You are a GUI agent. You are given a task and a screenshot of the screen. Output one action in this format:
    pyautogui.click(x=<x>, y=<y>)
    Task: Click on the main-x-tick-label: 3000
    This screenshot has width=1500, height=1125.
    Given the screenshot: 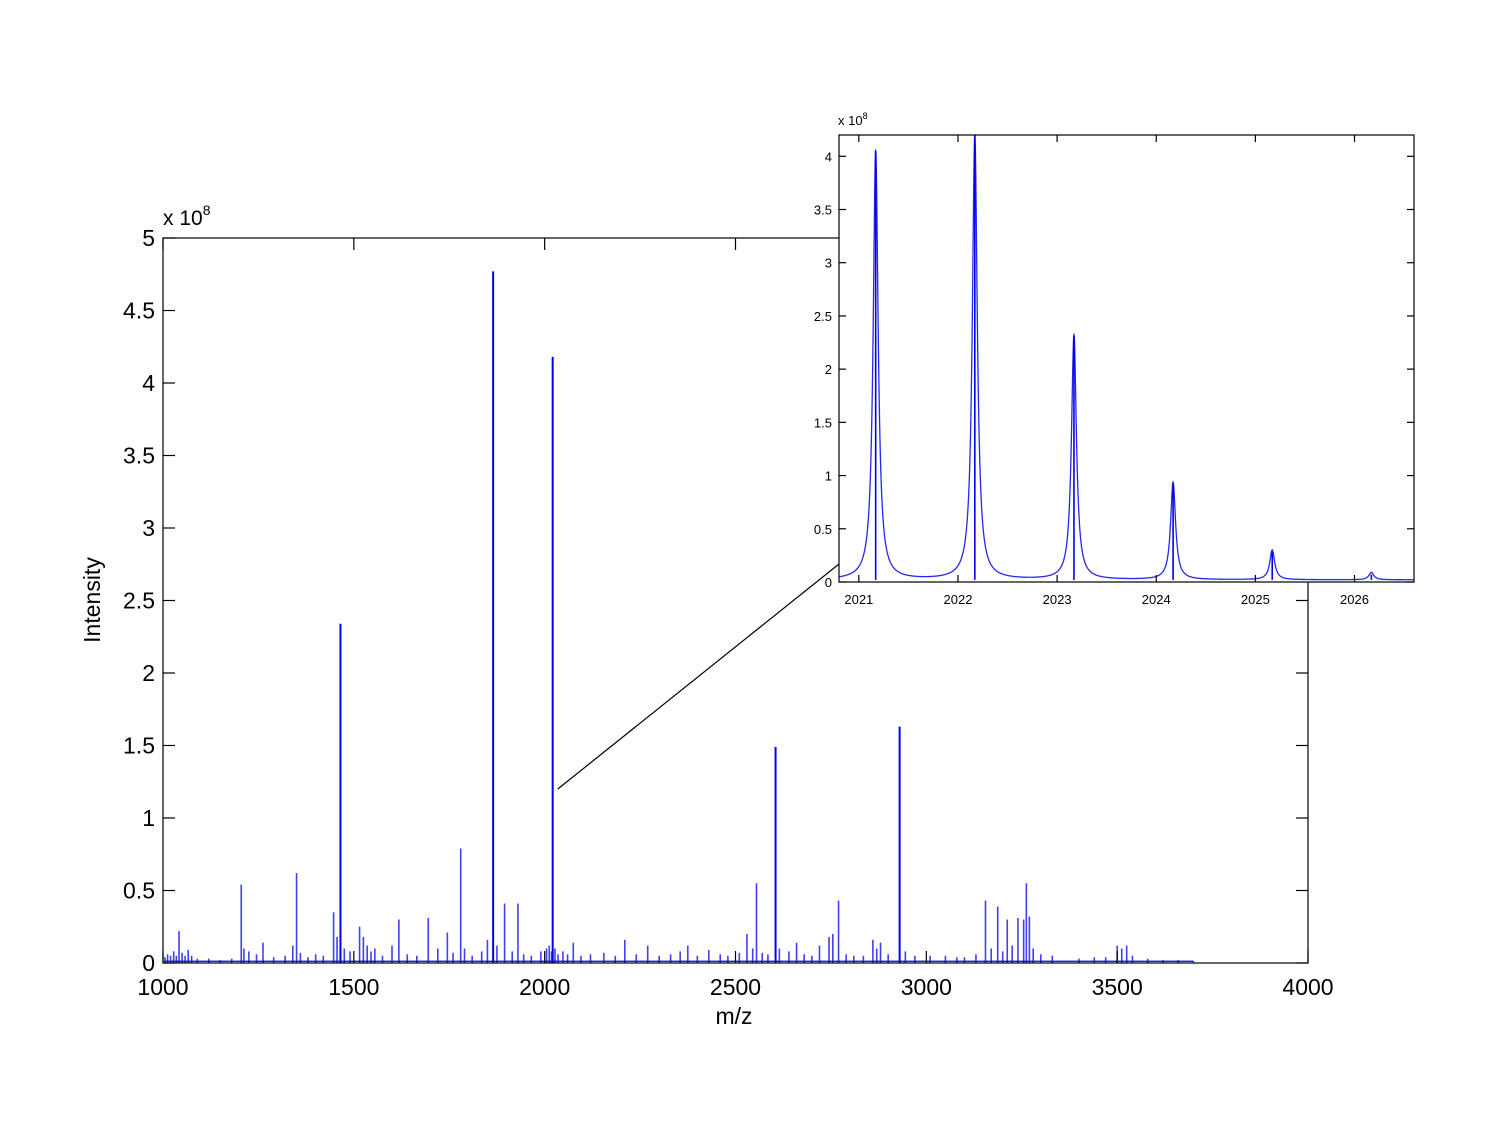 What is the action you would take?
    pyautogui.click(x=926, y=987)
    